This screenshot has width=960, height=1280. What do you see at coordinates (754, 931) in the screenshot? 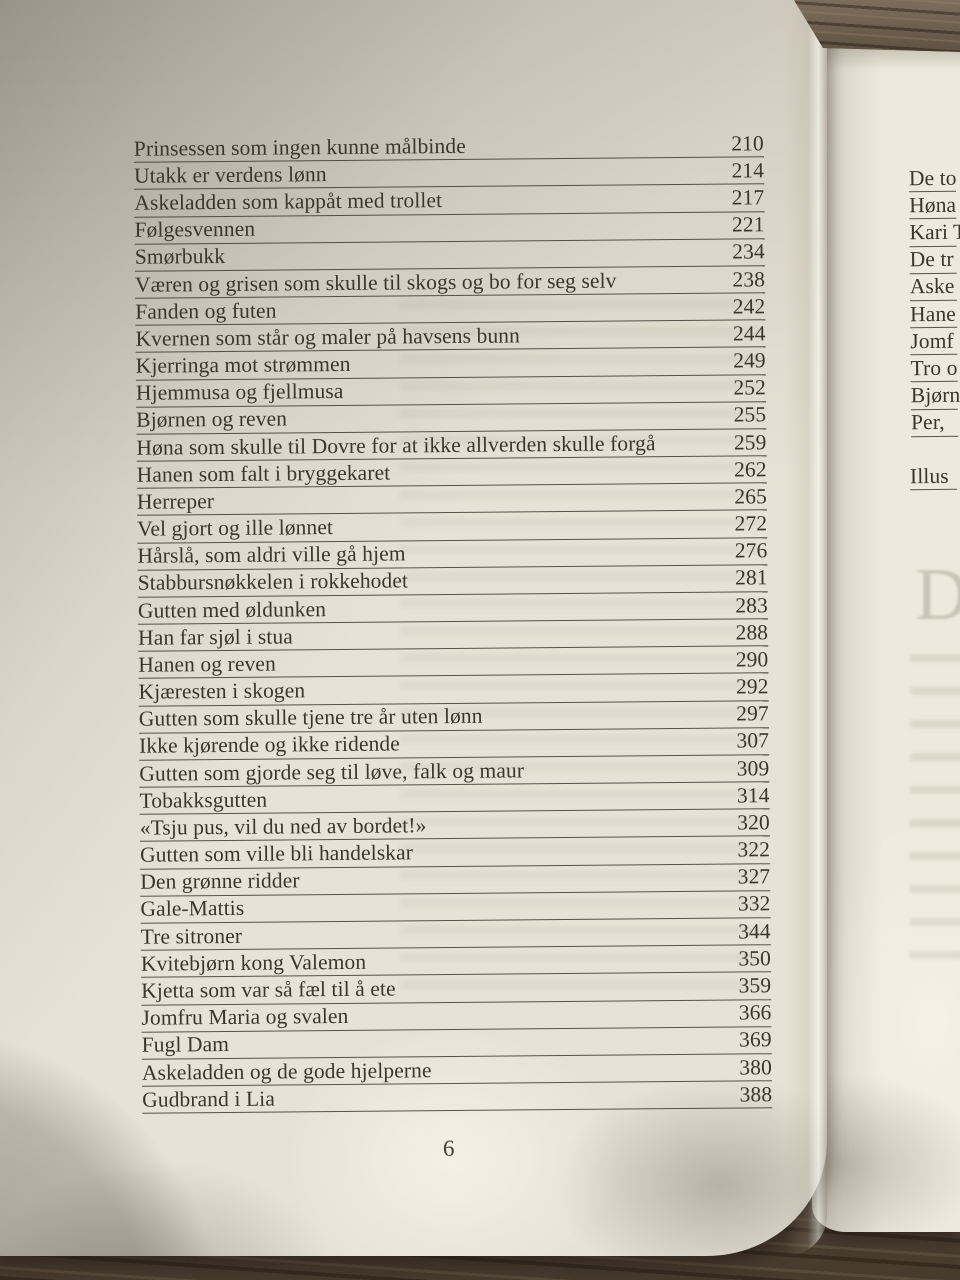
I see `toc-page-number: 344` at bounding box center [754, 931].